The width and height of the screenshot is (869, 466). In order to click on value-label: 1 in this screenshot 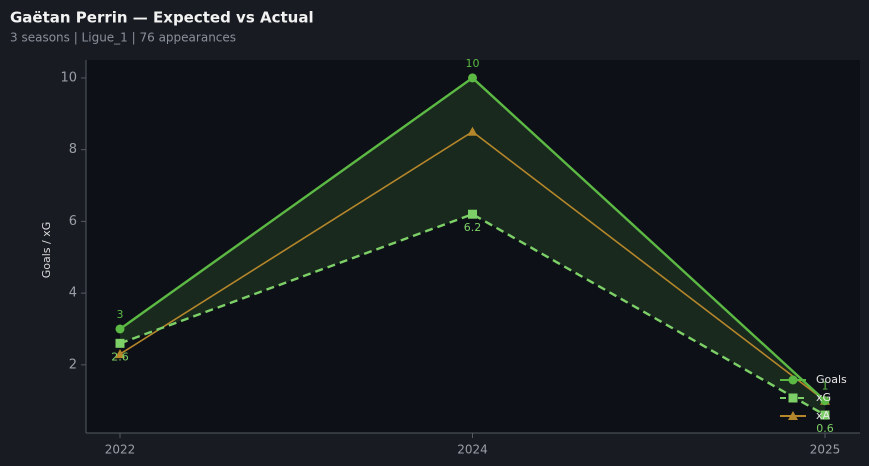, I will do `click(825, 386)`.